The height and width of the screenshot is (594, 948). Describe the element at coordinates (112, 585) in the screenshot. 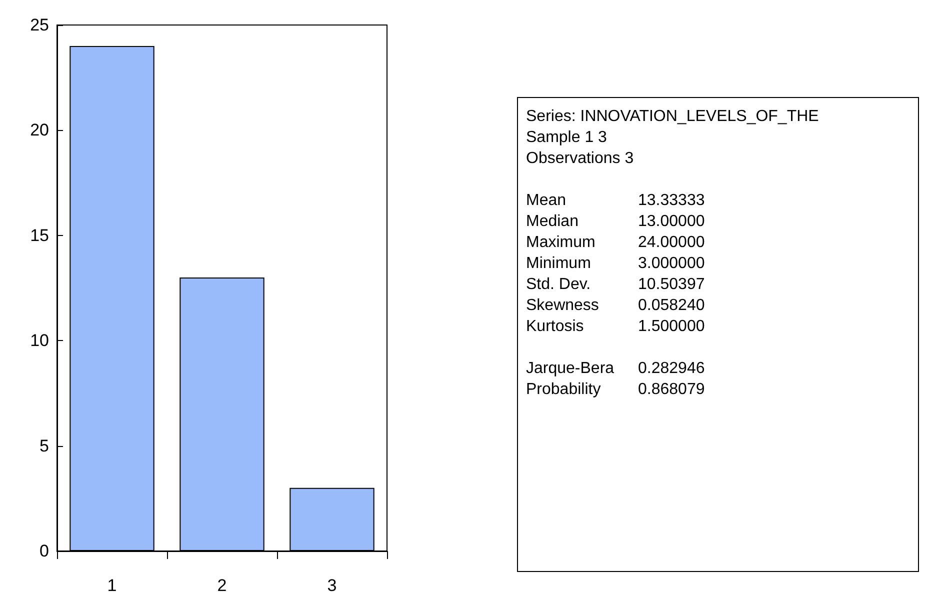

I see `x-tick-label: 1` at that location.